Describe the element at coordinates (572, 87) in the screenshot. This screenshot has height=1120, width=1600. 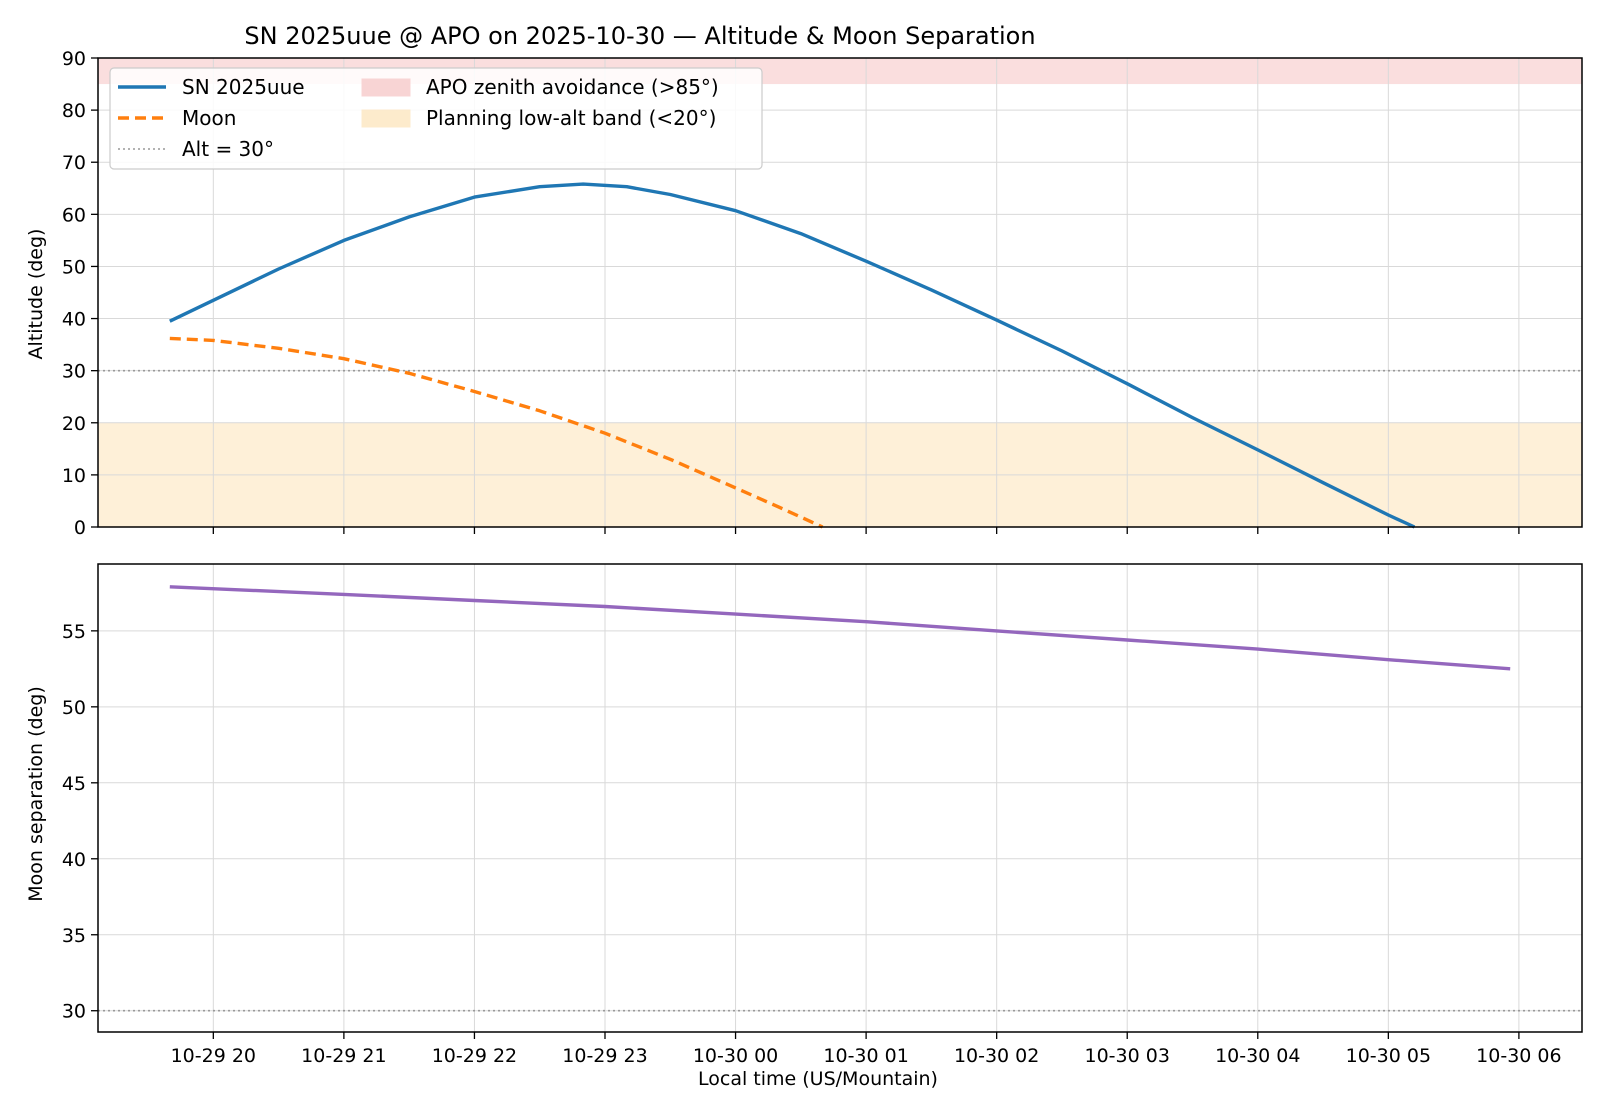
I see `legend-label-3: APO zenith avoidance (>85°)` at that location.